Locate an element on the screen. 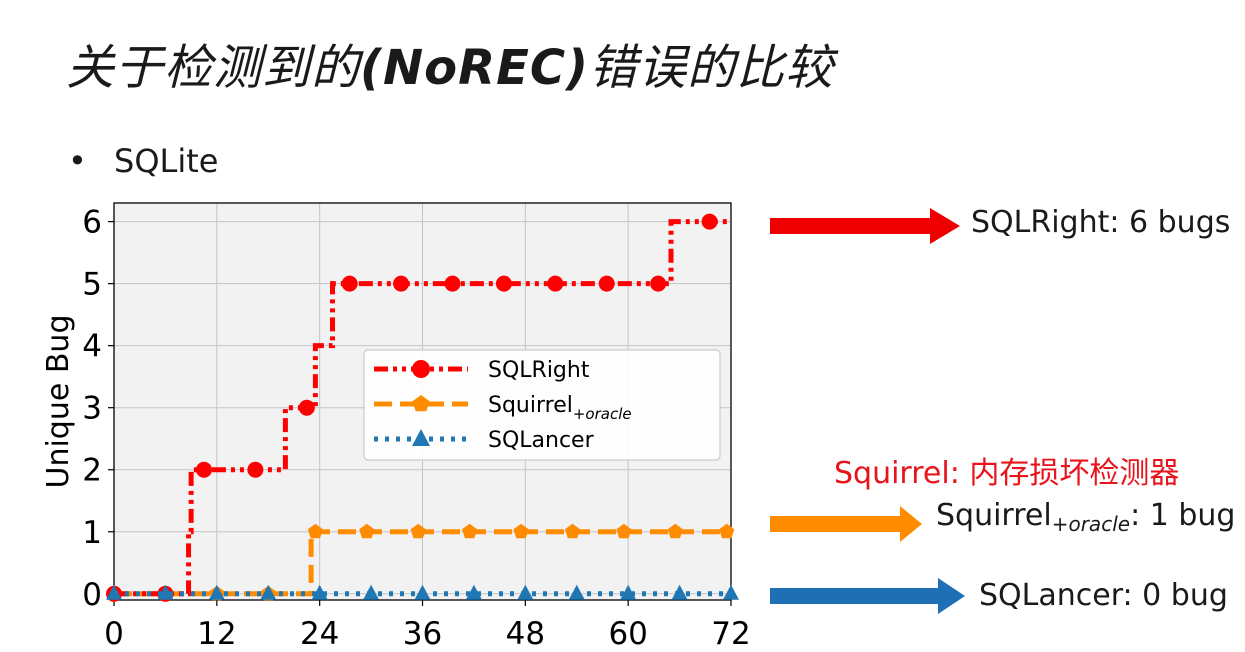  x-tick-label: 48 is located at coordinates (525, 634).